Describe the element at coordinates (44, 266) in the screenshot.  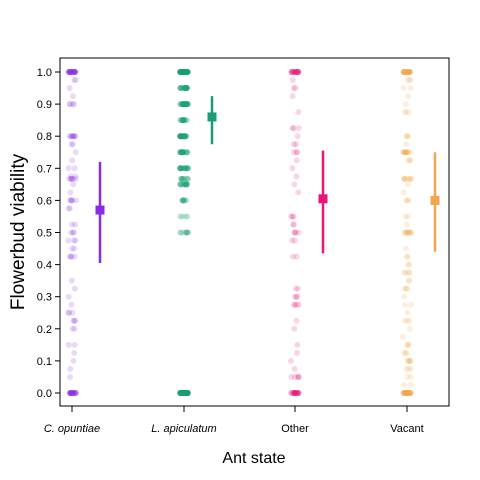
I see `y-tick-label: 0.4` at that location.